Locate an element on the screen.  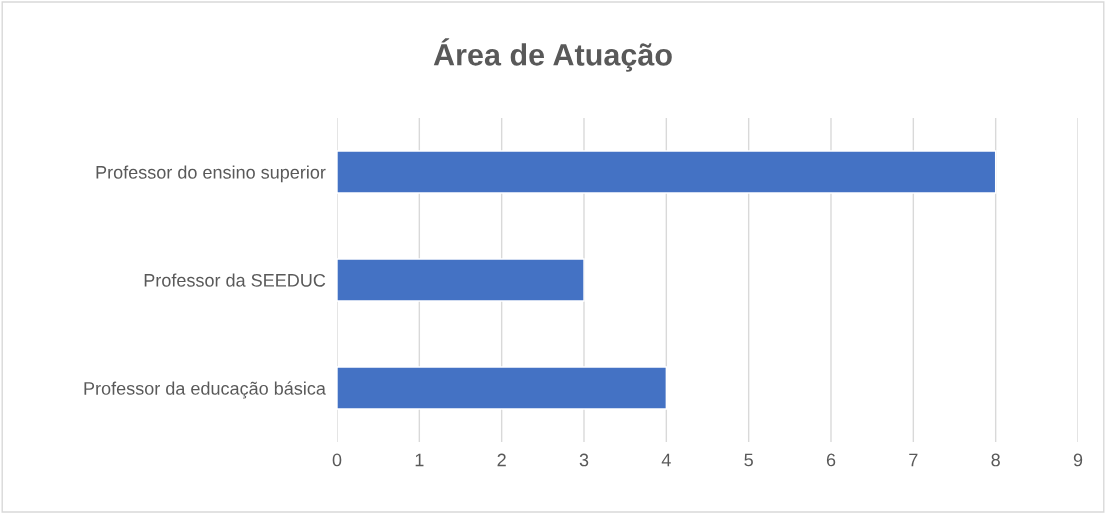
x-tick-label: 7 is located at coordinates (913, 460).